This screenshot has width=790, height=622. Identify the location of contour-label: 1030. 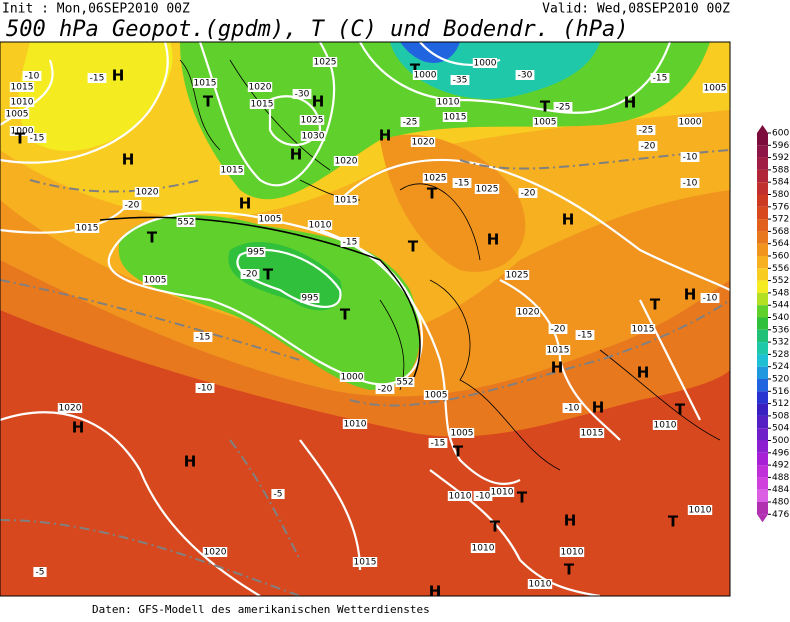
(313, 137).